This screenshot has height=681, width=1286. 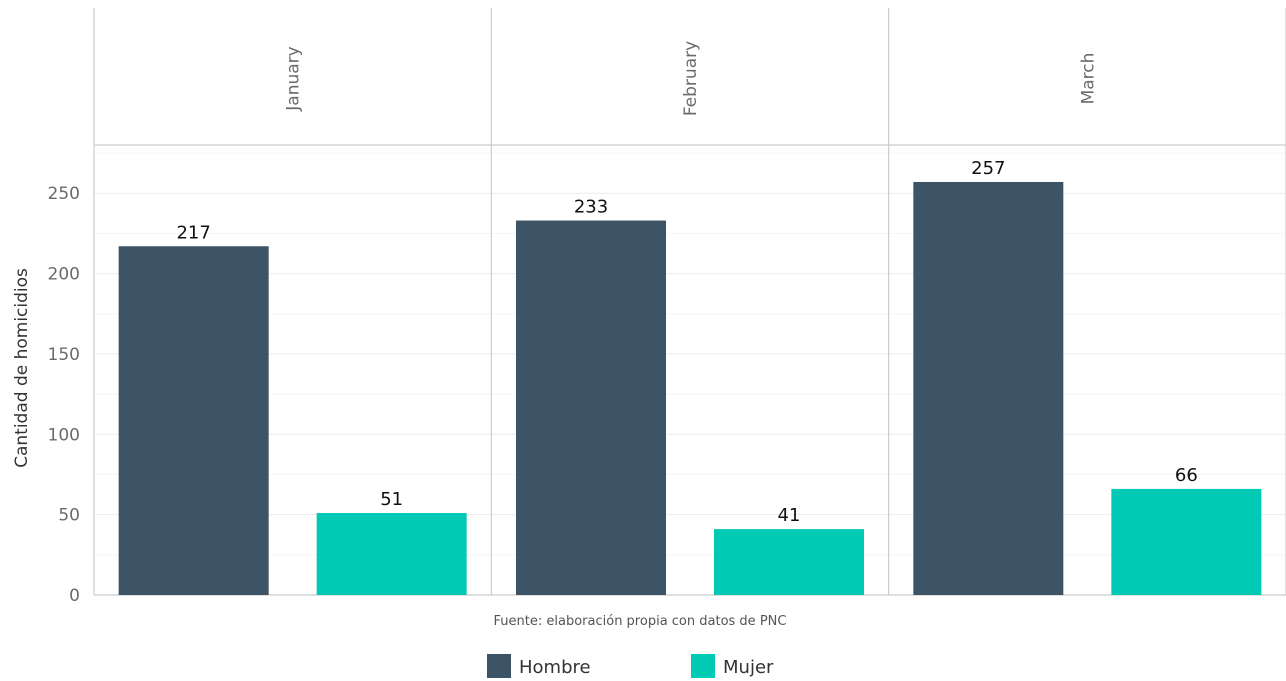 What do you see at coordinates (64, 435) in the screenshot?
I see `y-tick-label: 100` at bounding box center [64, 435].